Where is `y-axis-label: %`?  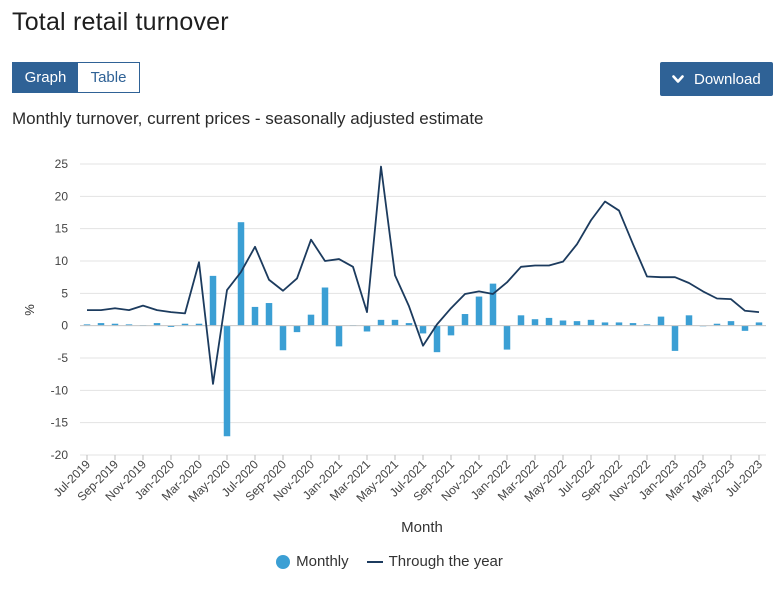
y-axis-label: % is located at coordinates (29, 310).